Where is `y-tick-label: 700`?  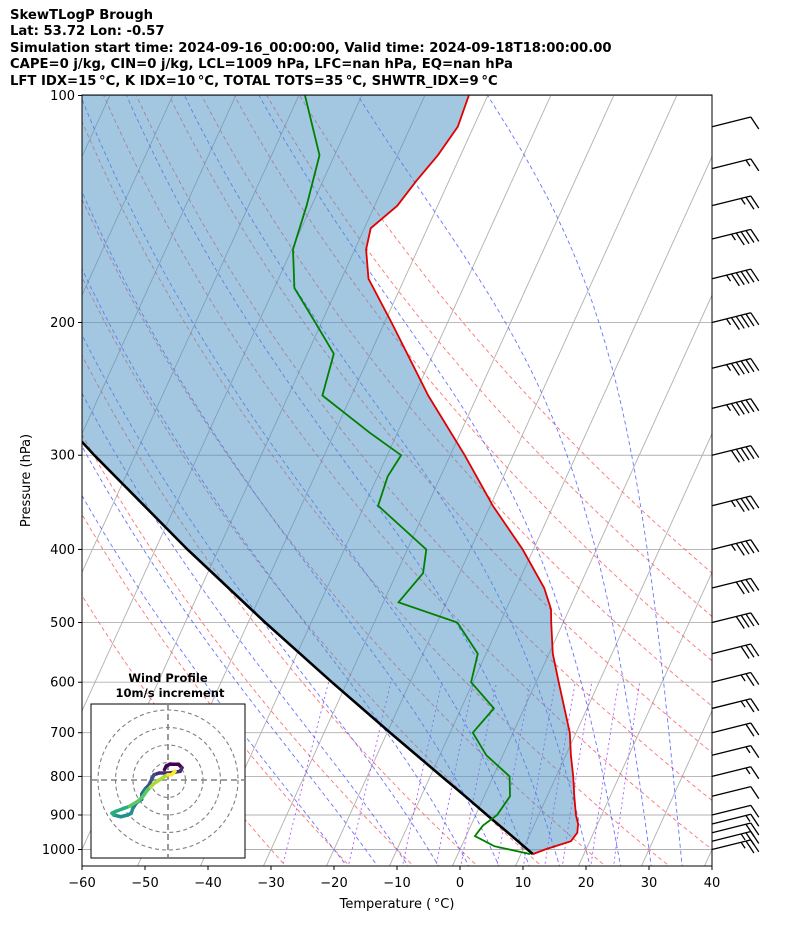
y-tick-label: 700 is located at coordinates (62, 733).